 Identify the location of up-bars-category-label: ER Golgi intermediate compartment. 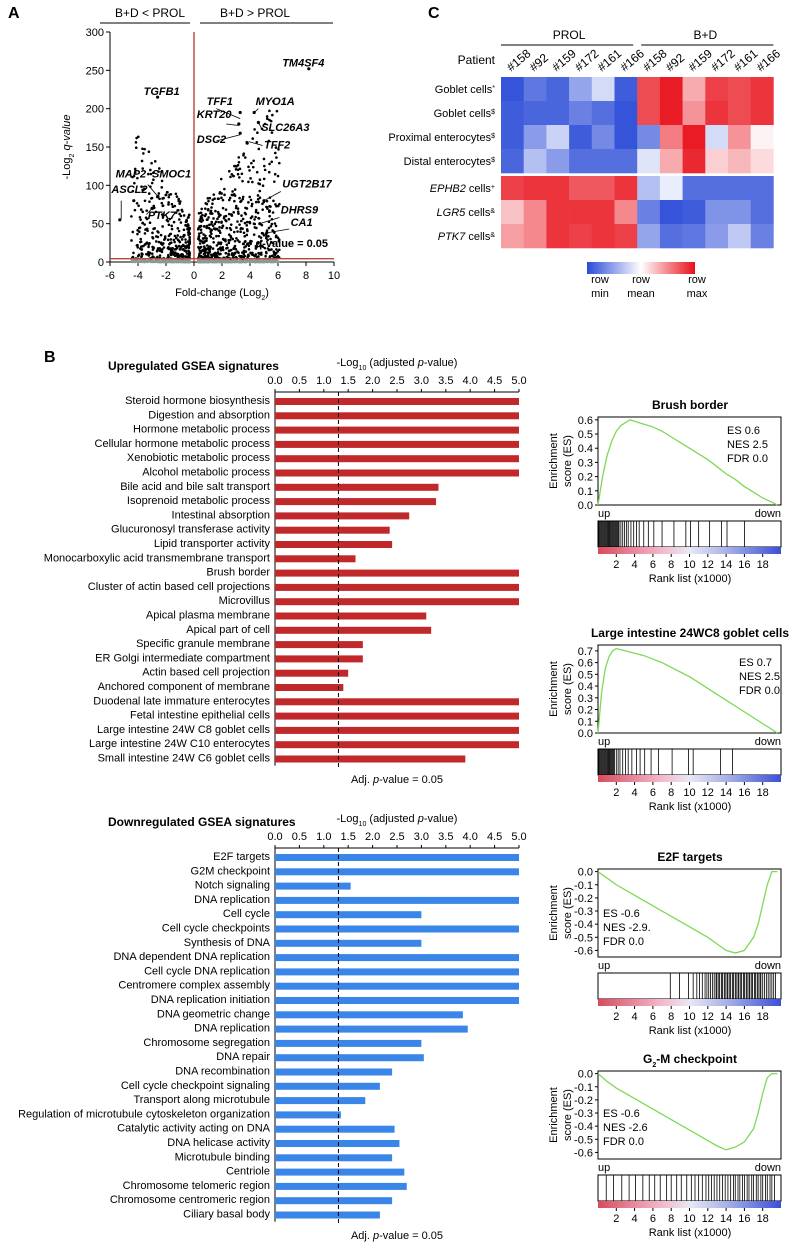
(182, 658).